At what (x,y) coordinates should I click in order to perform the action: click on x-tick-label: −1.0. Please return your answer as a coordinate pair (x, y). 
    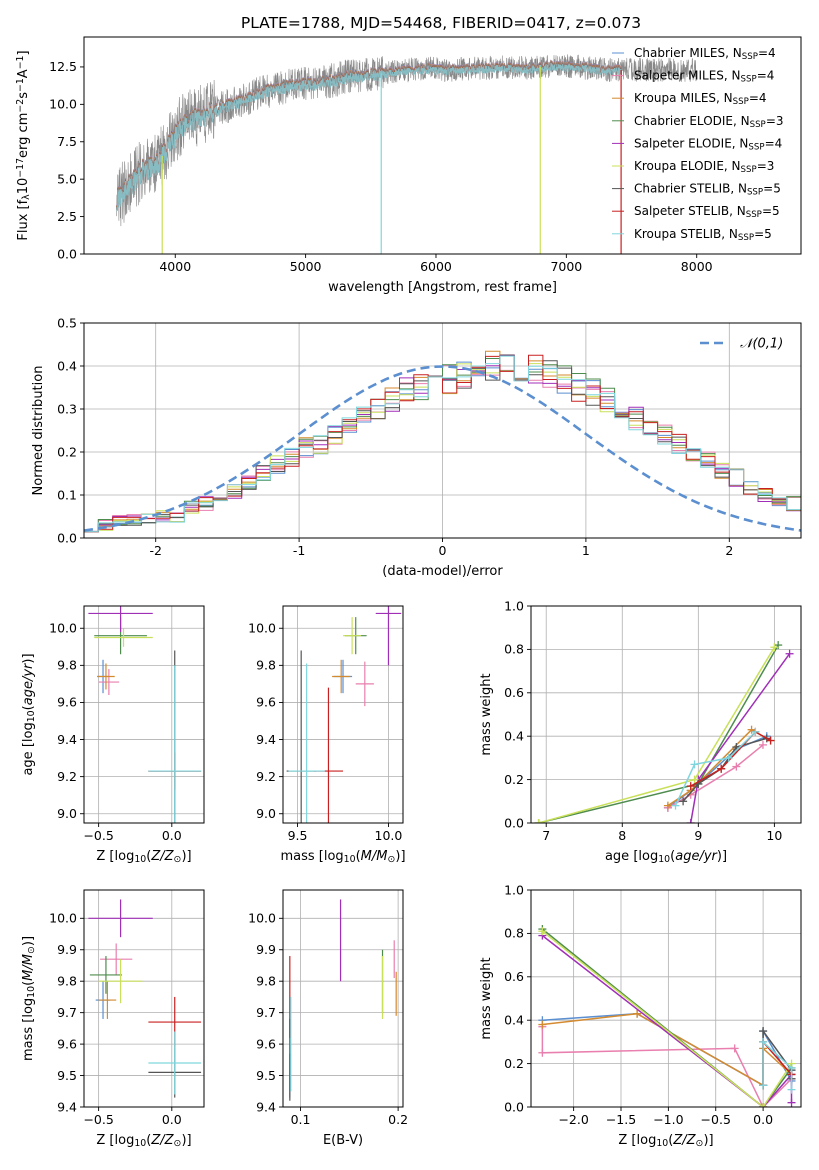
    Looking at the image, I should click on (668, 1119).